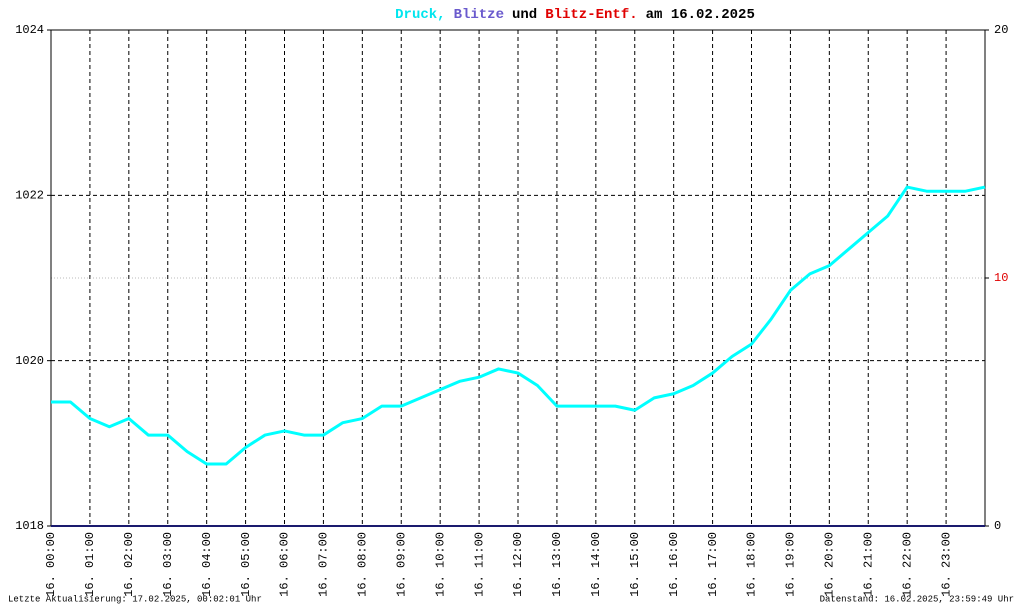 The width and height of the screenshot is (1020, 606). Describe the element at coordinates (129, 564) in the screenshot. I see `x-tick-label: 16. 02:00` at that location.